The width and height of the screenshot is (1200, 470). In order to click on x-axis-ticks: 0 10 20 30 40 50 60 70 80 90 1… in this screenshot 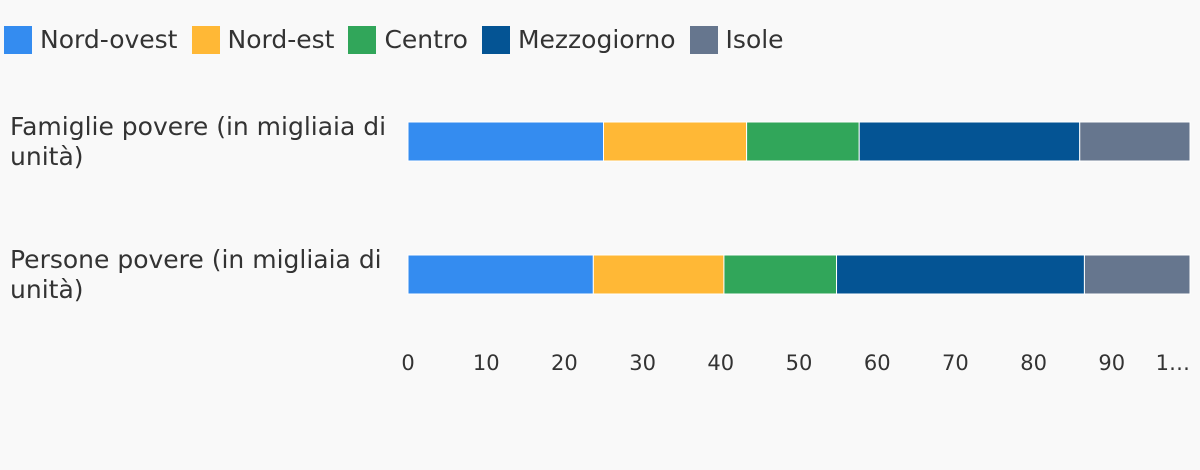, I will do `click(795, 363)`.